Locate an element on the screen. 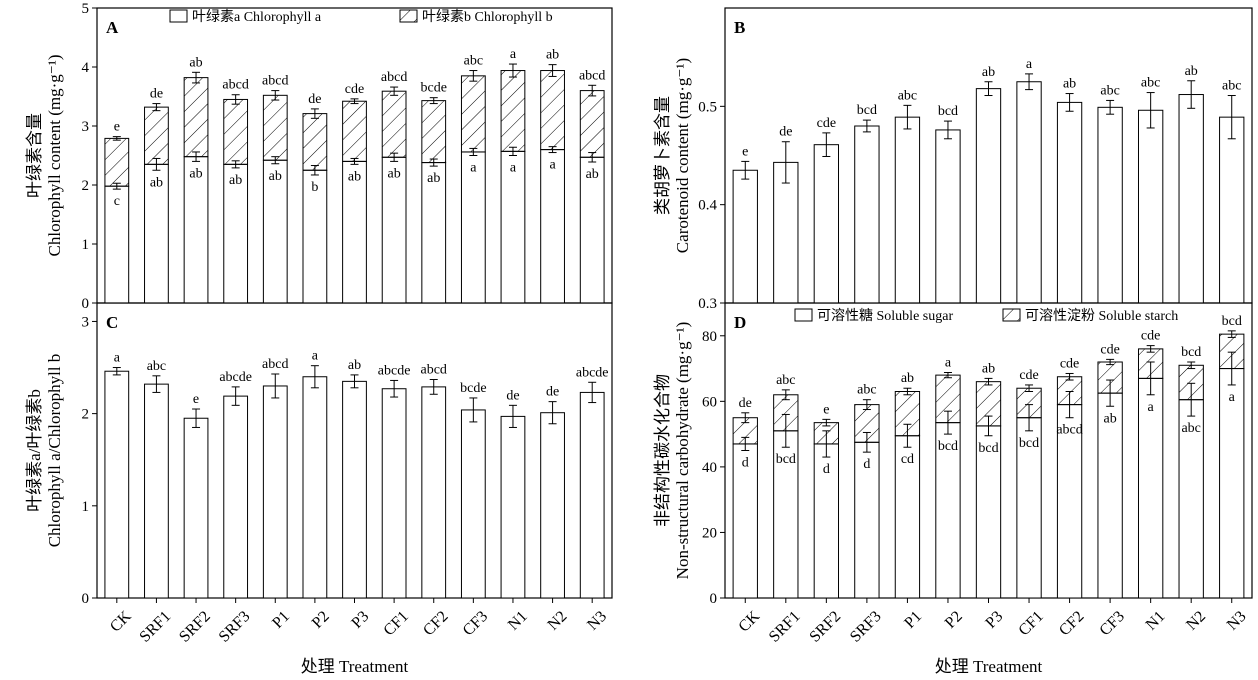 This screenshot has height=680, width=1258. y-tick-label: 80 is located at coordinates (709, 337).